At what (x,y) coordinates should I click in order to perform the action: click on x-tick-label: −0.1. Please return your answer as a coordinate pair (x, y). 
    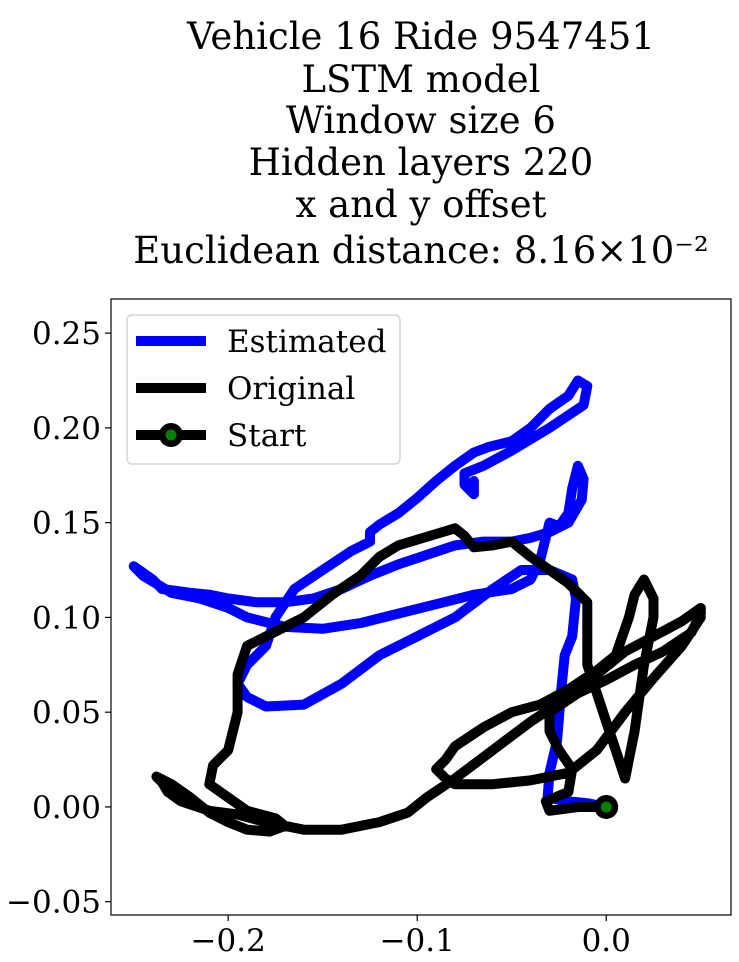
    Looking at the image, I should click on (417, 941).